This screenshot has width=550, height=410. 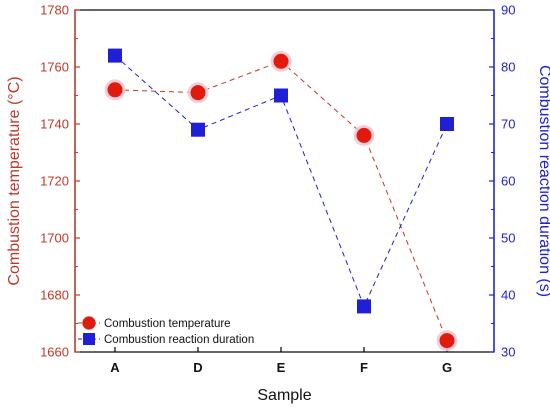 What do you see at coordinates (508, 181) in the screenshot?
I see `y2-tick-label: 60` at bounding box center [508, 181].